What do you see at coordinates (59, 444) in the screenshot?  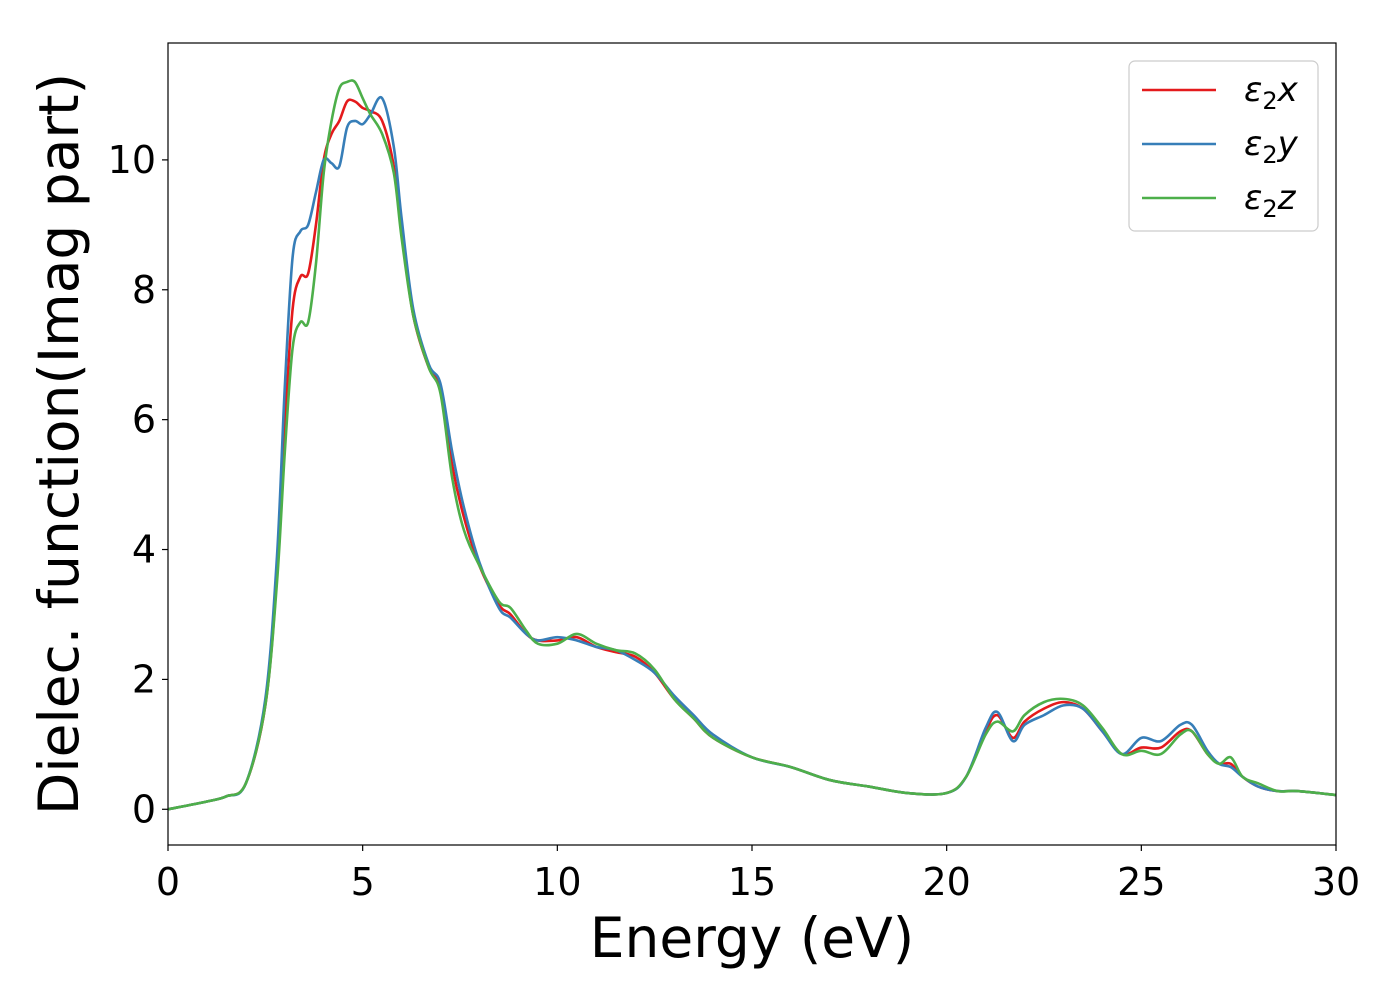 I see `y-axis-title: Dielec. function(Imag part)` at bounding box center [59, 444].